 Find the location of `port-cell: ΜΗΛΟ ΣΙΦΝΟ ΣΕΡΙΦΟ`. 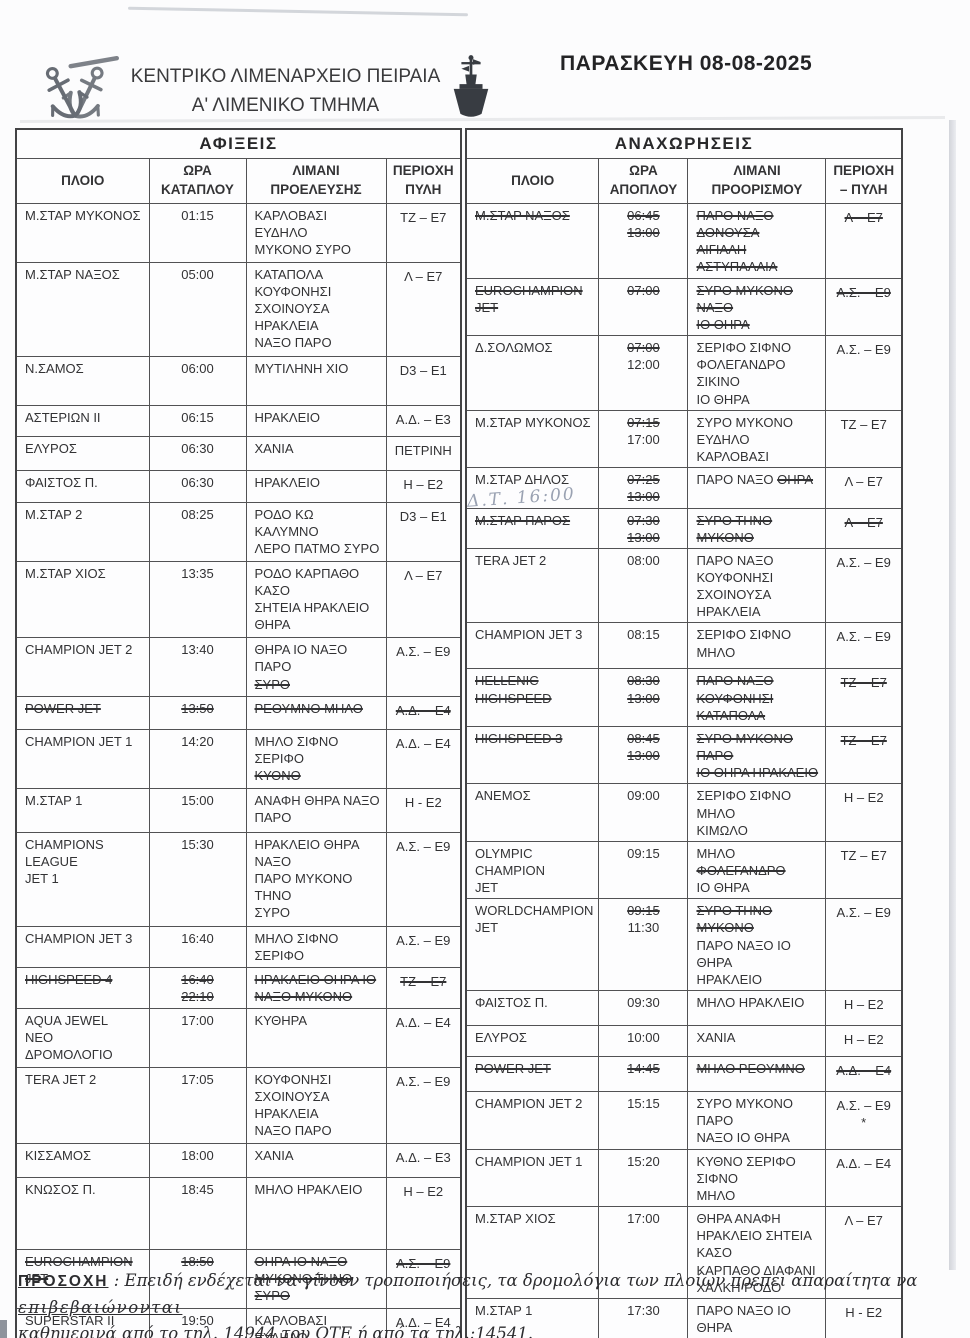

port-cell: ΜΗΛΟ ΣΙΦΝΟ ΣΕΡΙΦΟ is located at coordinates (316, 946).